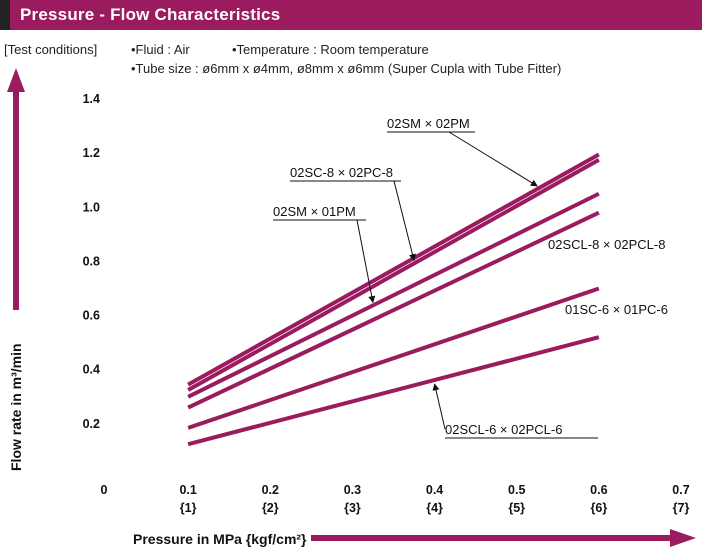  I want to click on y-tick-label: 1.2, so click(91, 153).